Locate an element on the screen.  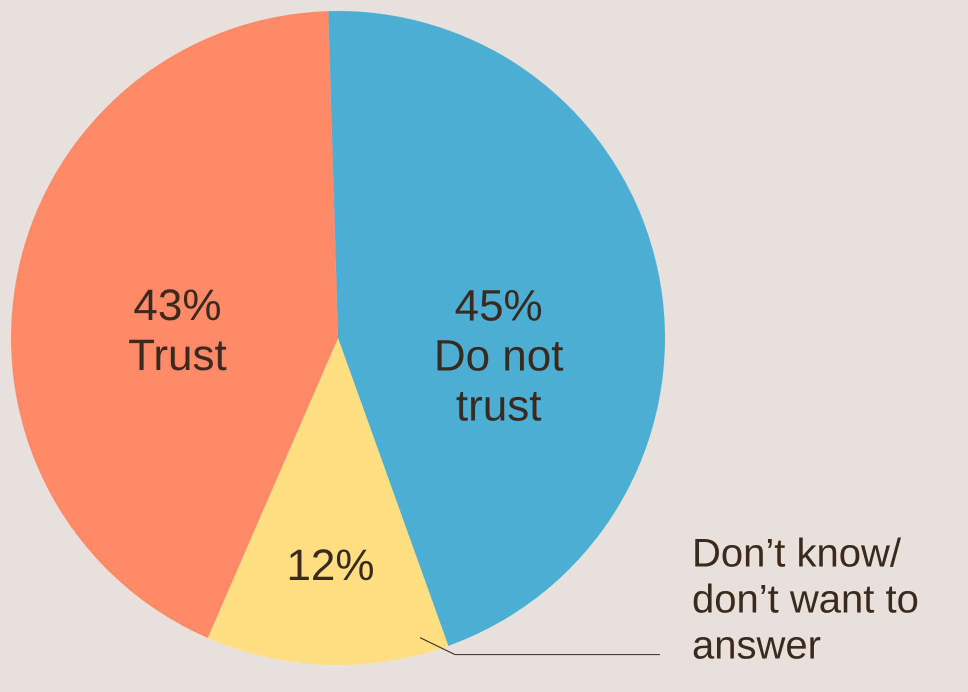
data-label: 45% is located at coordinates (498, 306).